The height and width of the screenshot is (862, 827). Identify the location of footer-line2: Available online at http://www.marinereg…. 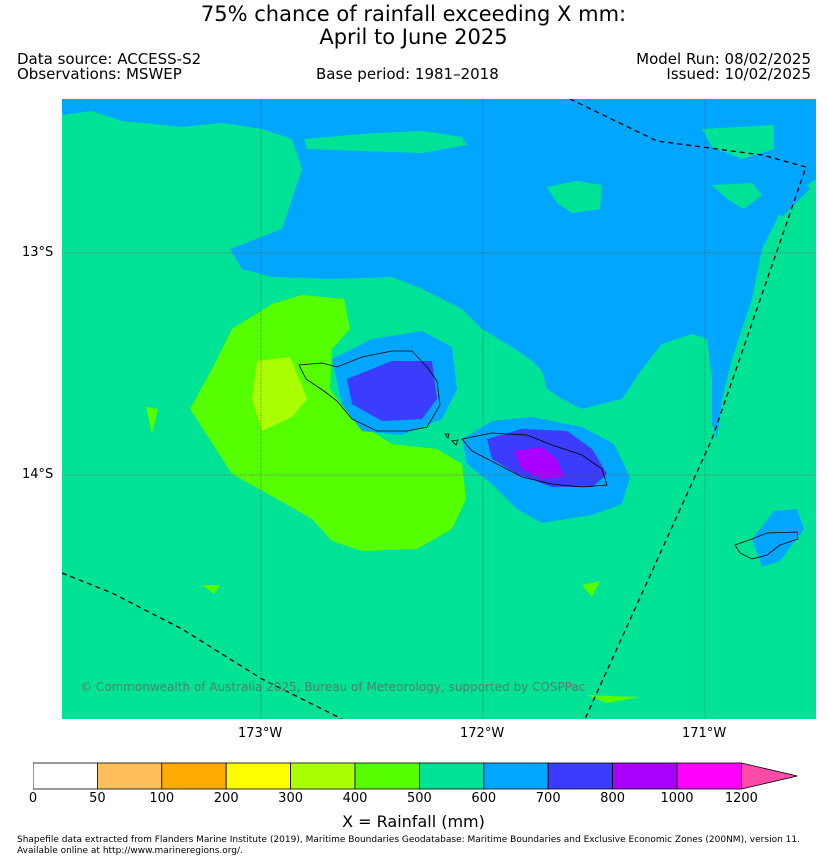
(130, 851).